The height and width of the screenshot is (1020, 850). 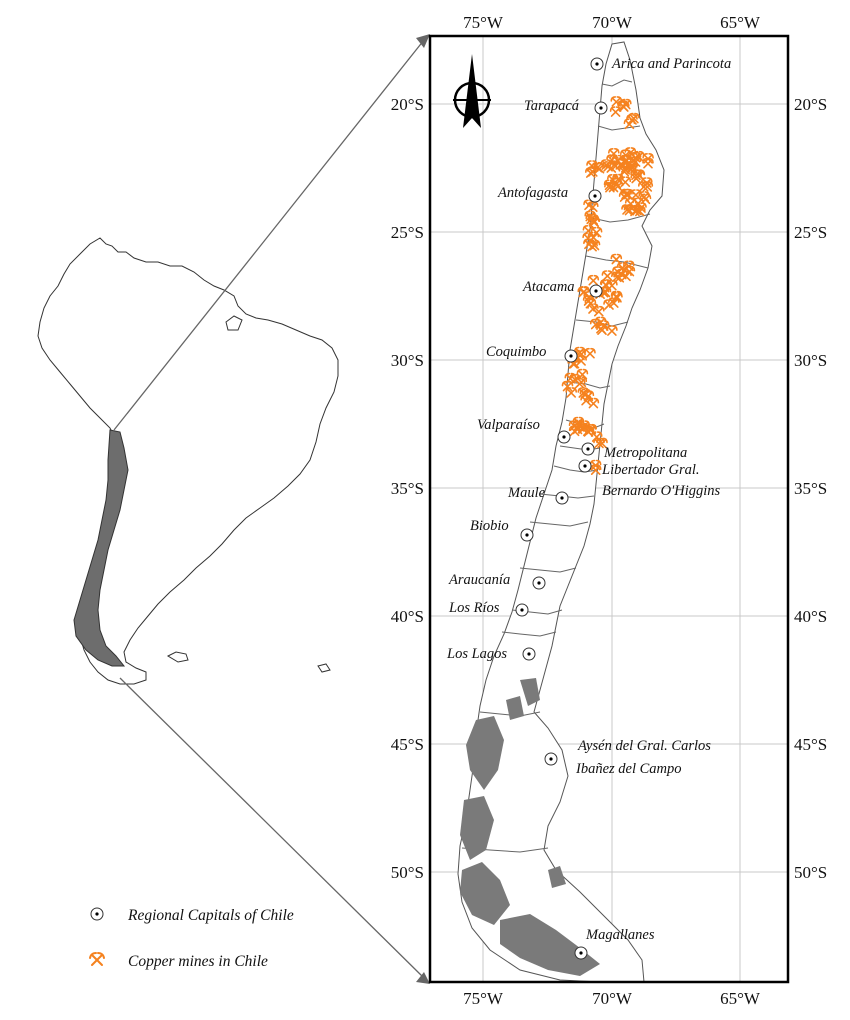 What do you see at coordinates (548, 287) in the screenshot?
I see `label-atacama: Atacama` at bounding box center [548, 287].